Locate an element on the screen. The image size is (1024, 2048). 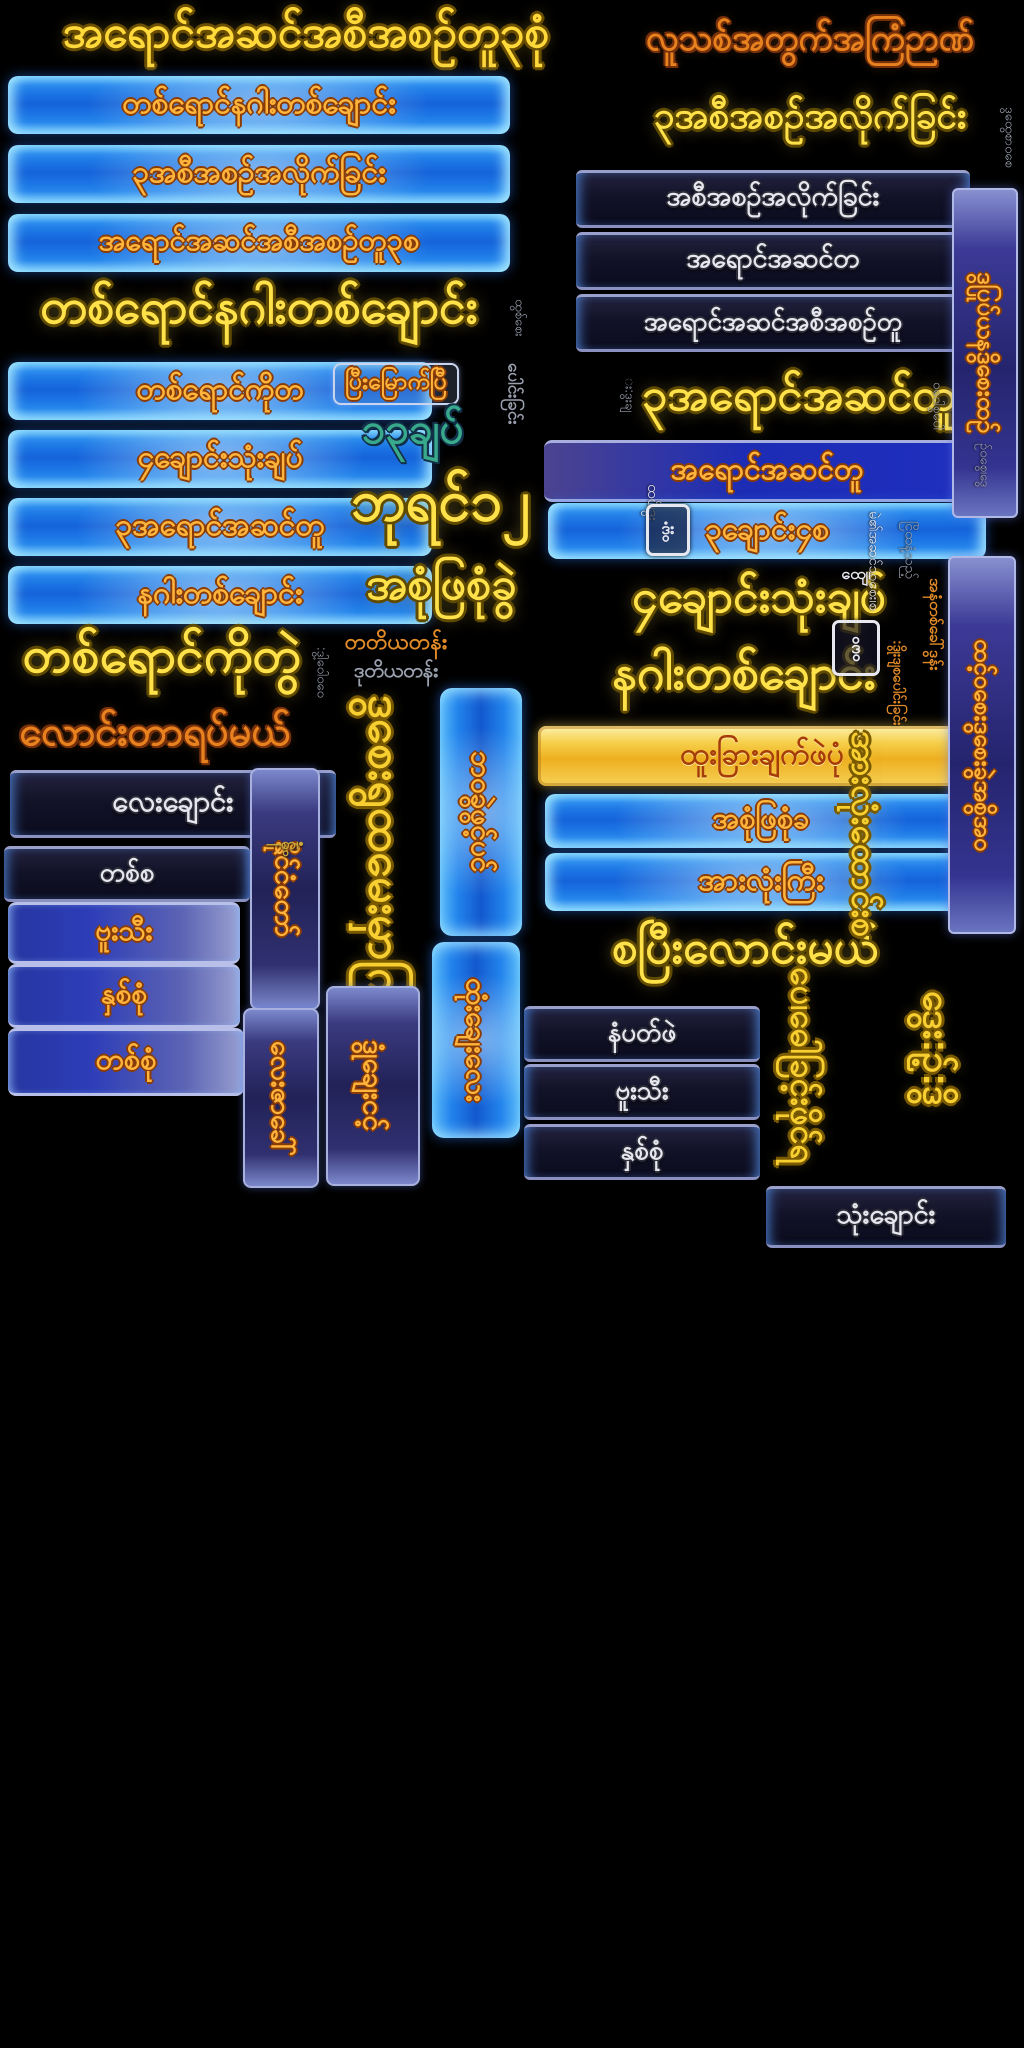
vertical-button-bar-c: ဒွုံချေးငင့် is located at coordinates (373, 1086).